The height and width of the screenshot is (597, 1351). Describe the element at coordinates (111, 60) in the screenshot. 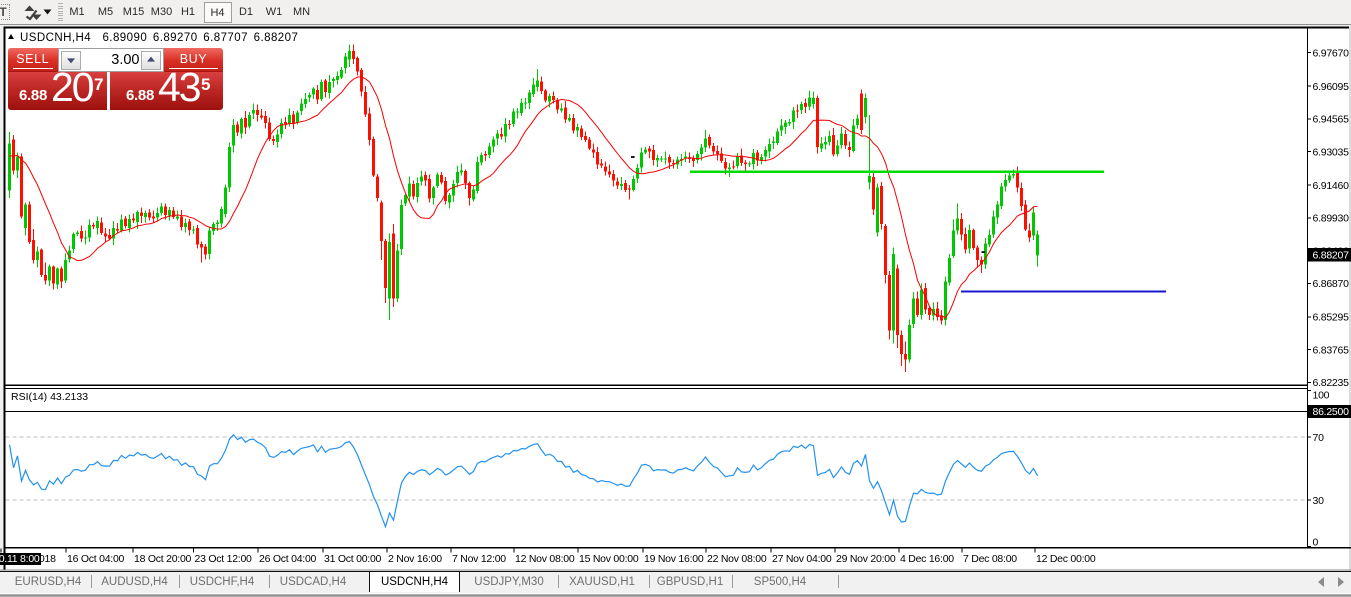

I see `volume-input` at that location.